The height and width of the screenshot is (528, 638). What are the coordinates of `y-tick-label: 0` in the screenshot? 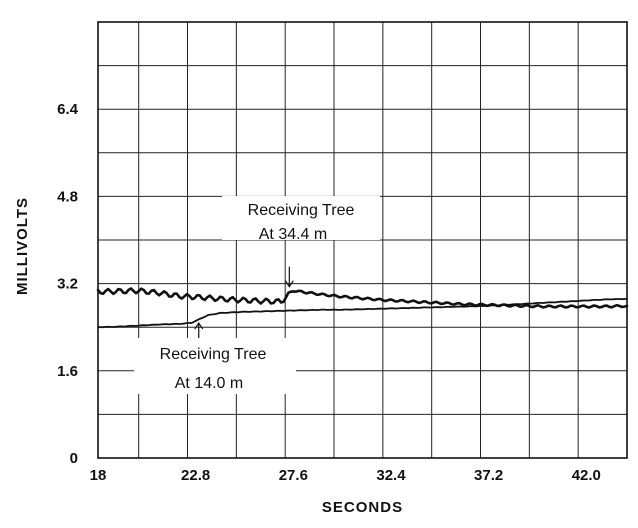 It's located at (74, 458).